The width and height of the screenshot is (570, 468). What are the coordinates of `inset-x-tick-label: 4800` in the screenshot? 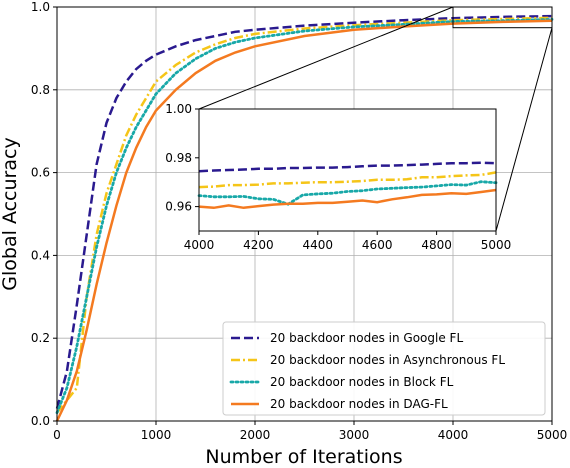 It's located at (436, 245).